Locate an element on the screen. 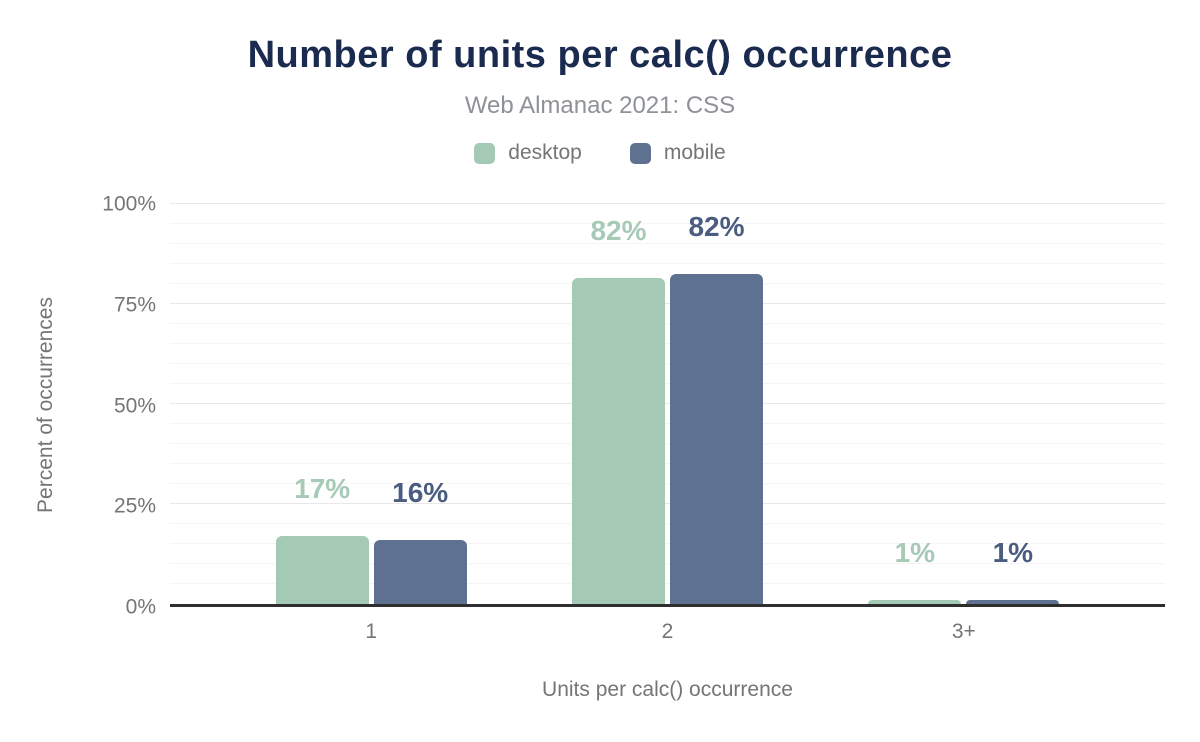  y-tick-50: 50% is located at coordinates (134, 405).